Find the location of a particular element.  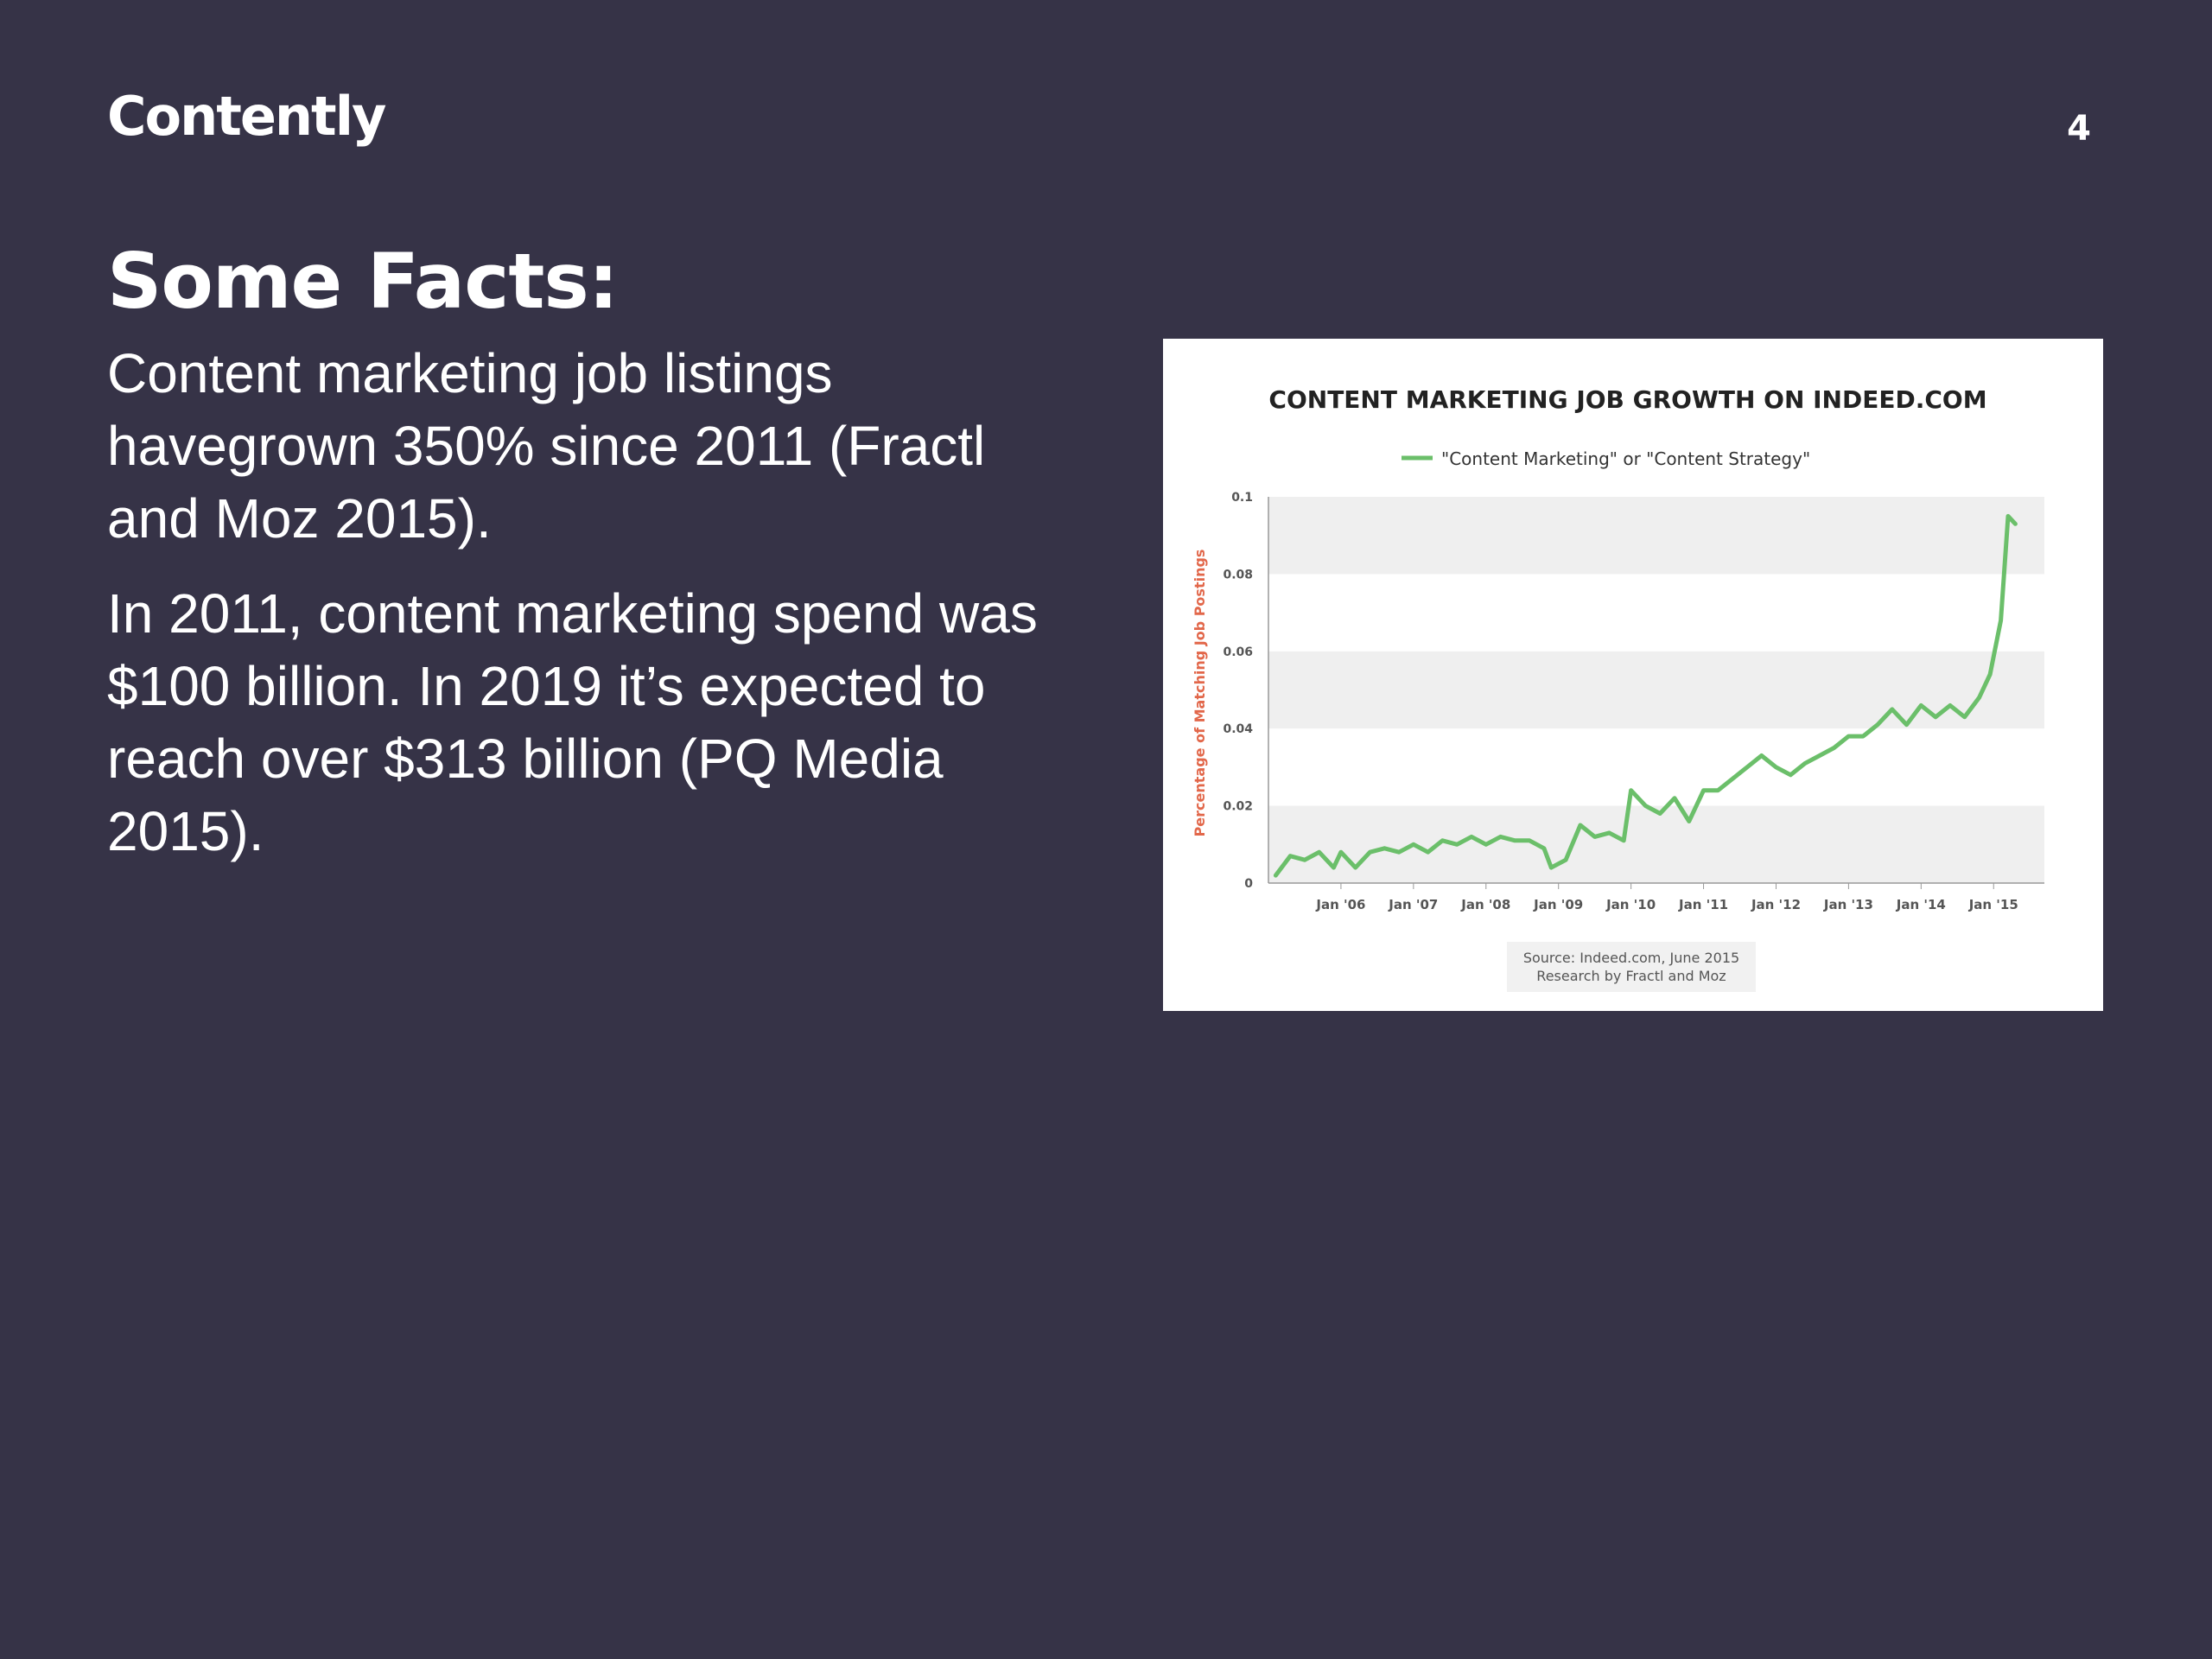

x-tick-label: Jan '12 is located at coordinates (1776, 905).